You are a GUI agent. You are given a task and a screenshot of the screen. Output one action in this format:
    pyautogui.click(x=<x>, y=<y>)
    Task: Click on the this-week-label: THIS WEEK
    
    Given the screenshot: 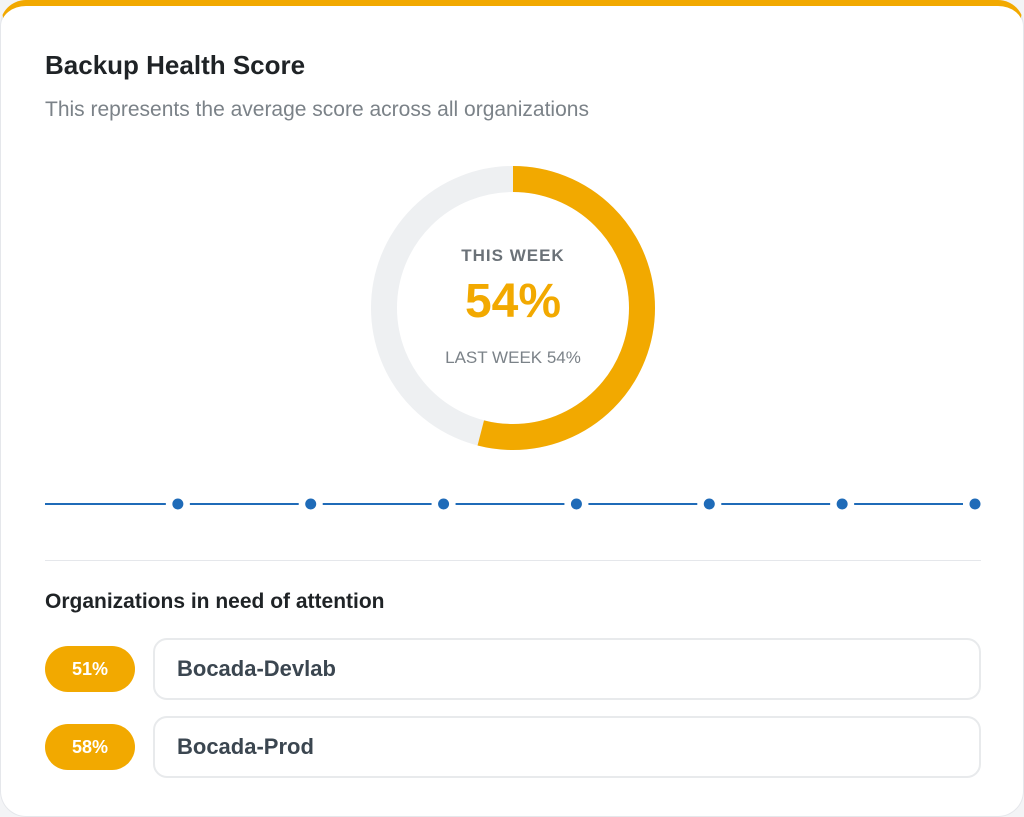 What is the action you would take?
    pyautogui.click(x=513, y=255)
    